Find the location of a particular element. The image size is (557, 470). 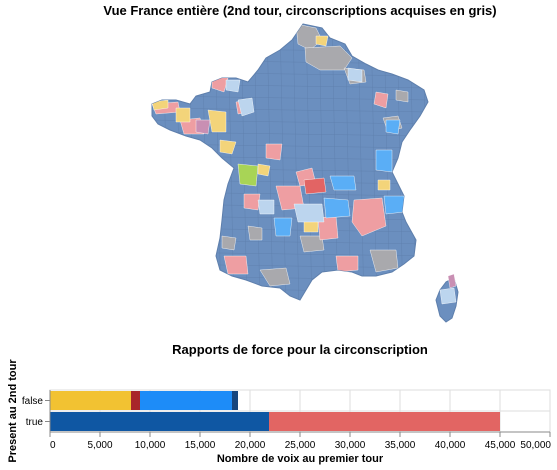

x-tick-label: 10,000 is located at coordinates (150, 445).